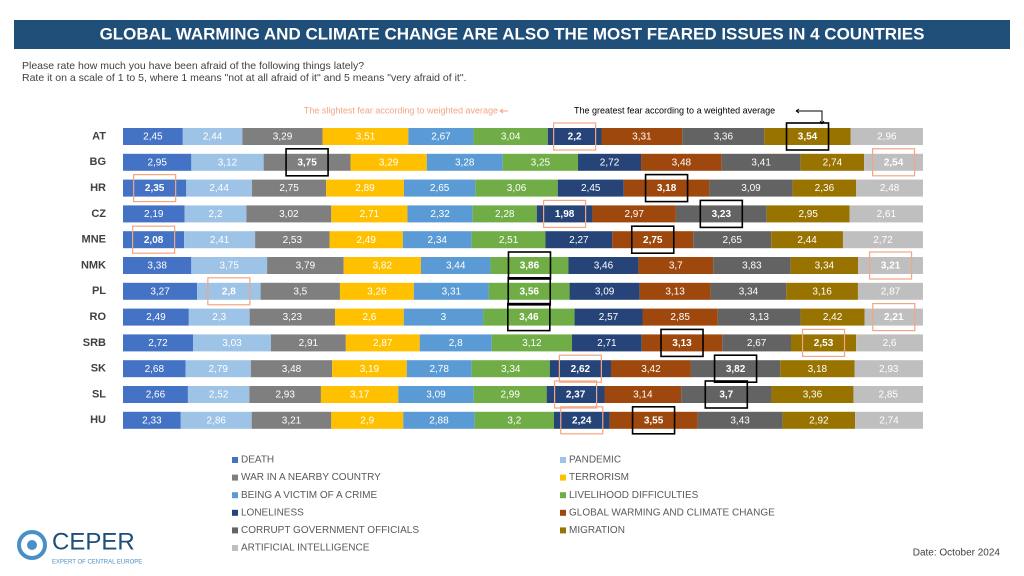 This screenshot has height=576, width=1024. What do you see at coordinates (157, 266) in the screenshot?
I see `value-label: 3,38` at bounding box center [157, 266].